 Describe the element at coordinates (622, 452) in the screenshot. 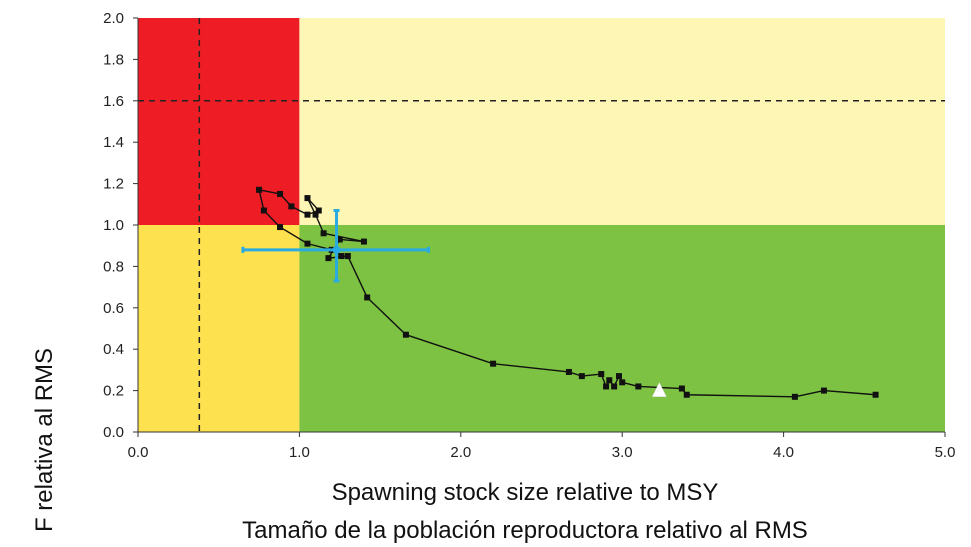

I see `x-tick-label: 3.0` at that location.